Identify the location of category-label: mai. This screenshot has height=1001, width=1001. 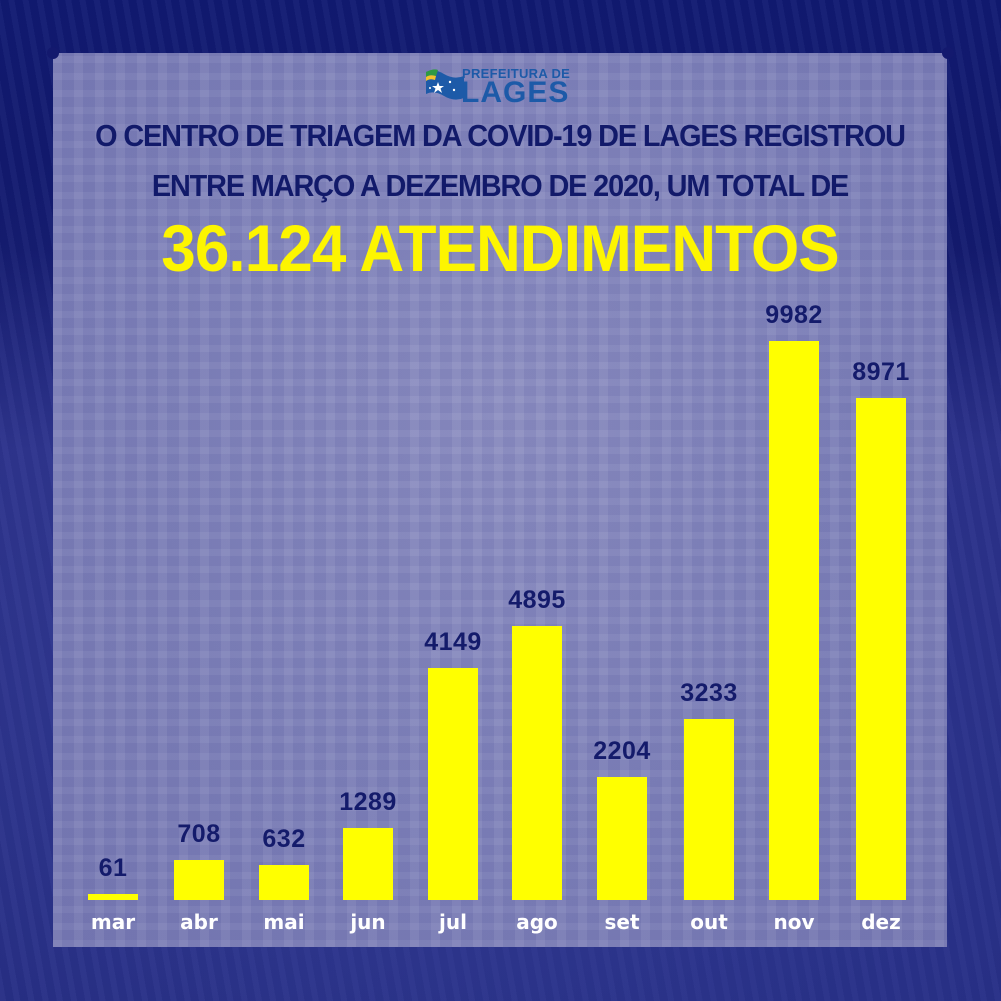
(284, 922).